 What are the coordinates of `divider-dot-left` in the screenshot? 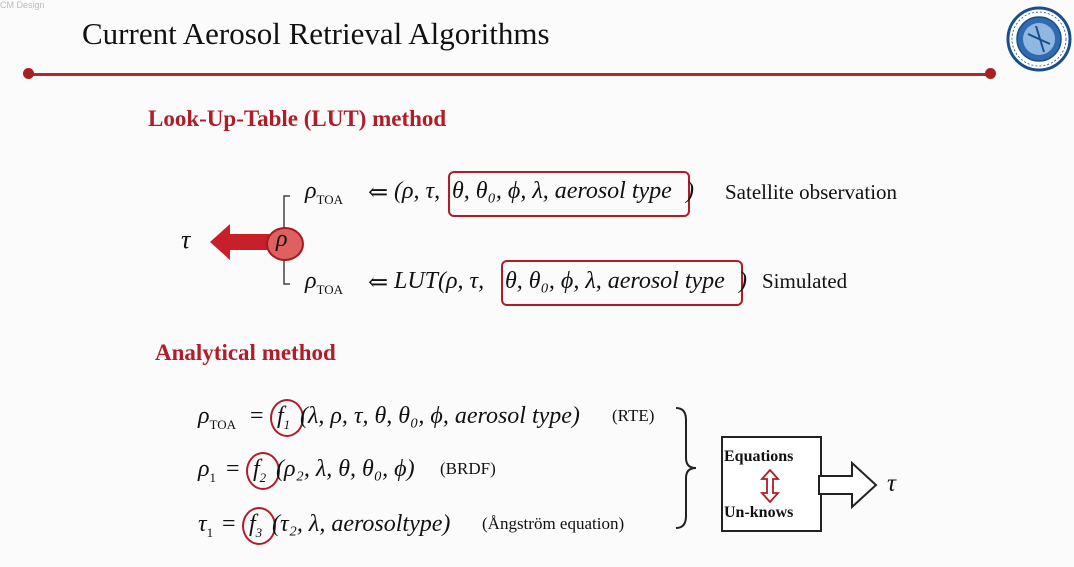 It's located at (28, 73).